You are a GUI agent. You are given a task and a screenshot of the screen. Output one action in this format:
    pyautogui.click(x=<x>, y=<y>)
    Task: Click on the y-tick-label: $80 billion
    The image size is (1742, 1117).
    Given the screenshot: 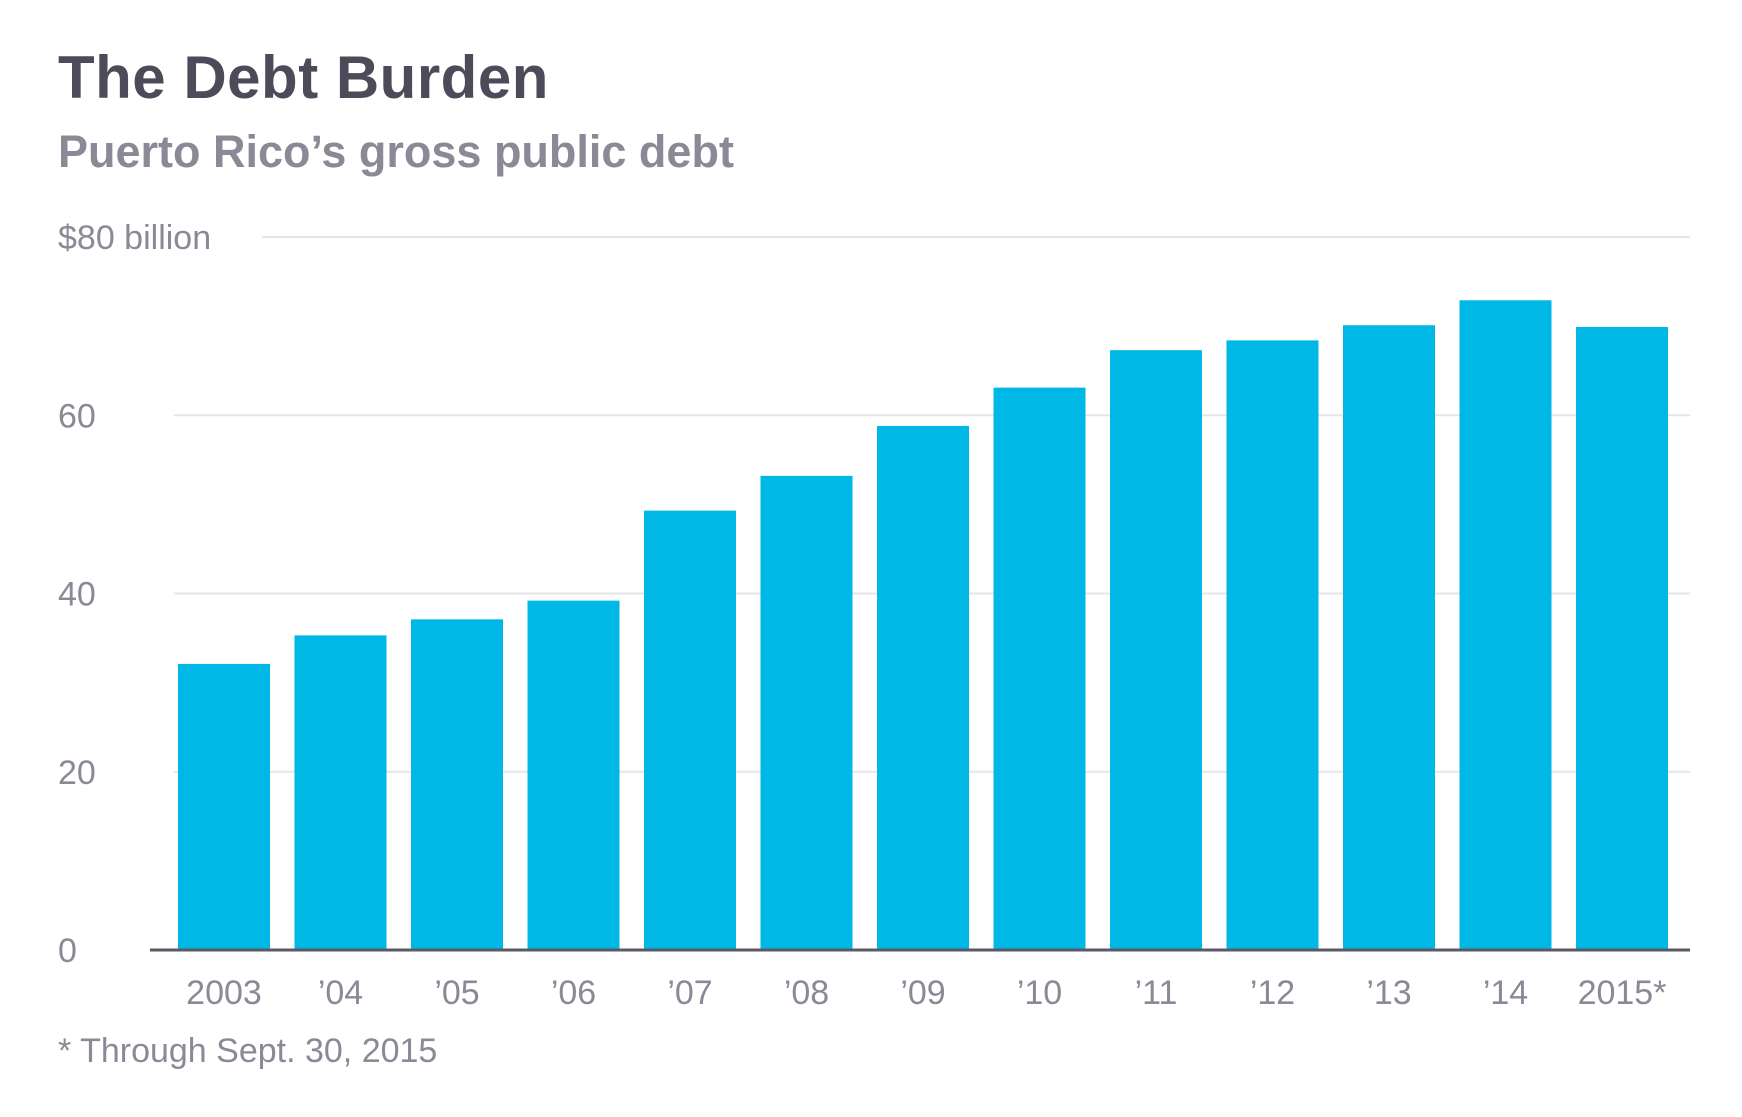 What is the action you would take?
    pyautogui.click(x=134, y=238)
    